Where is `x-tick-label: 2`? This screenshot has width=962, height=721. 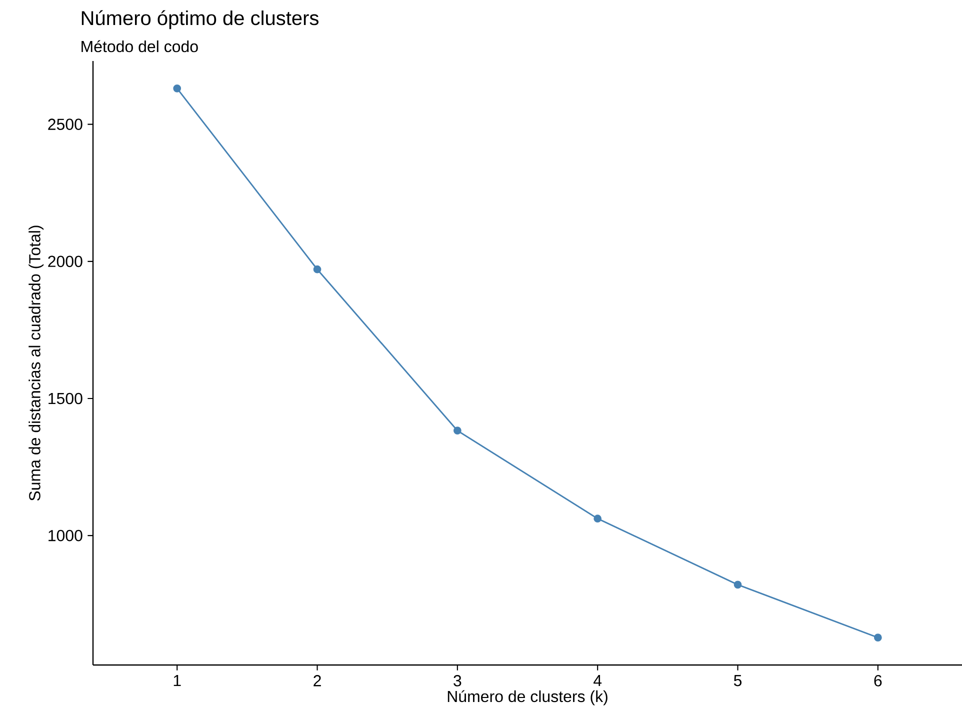
x-tick-label: 2 is located at coordinates (317, 680).